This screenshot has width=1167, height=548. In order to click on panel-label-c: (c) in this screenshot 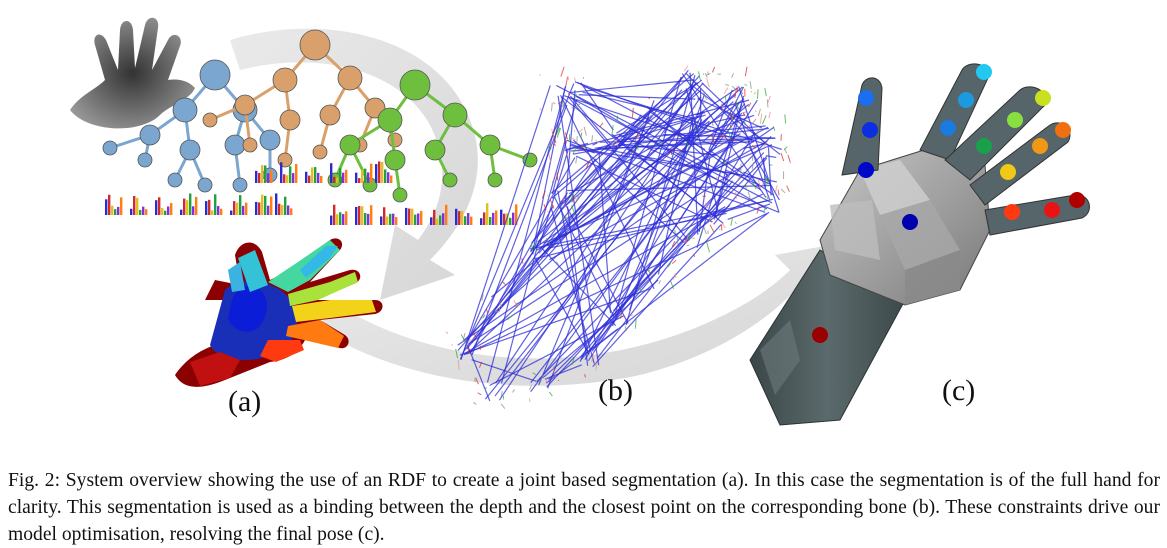, I will do `click(958, 391)`.